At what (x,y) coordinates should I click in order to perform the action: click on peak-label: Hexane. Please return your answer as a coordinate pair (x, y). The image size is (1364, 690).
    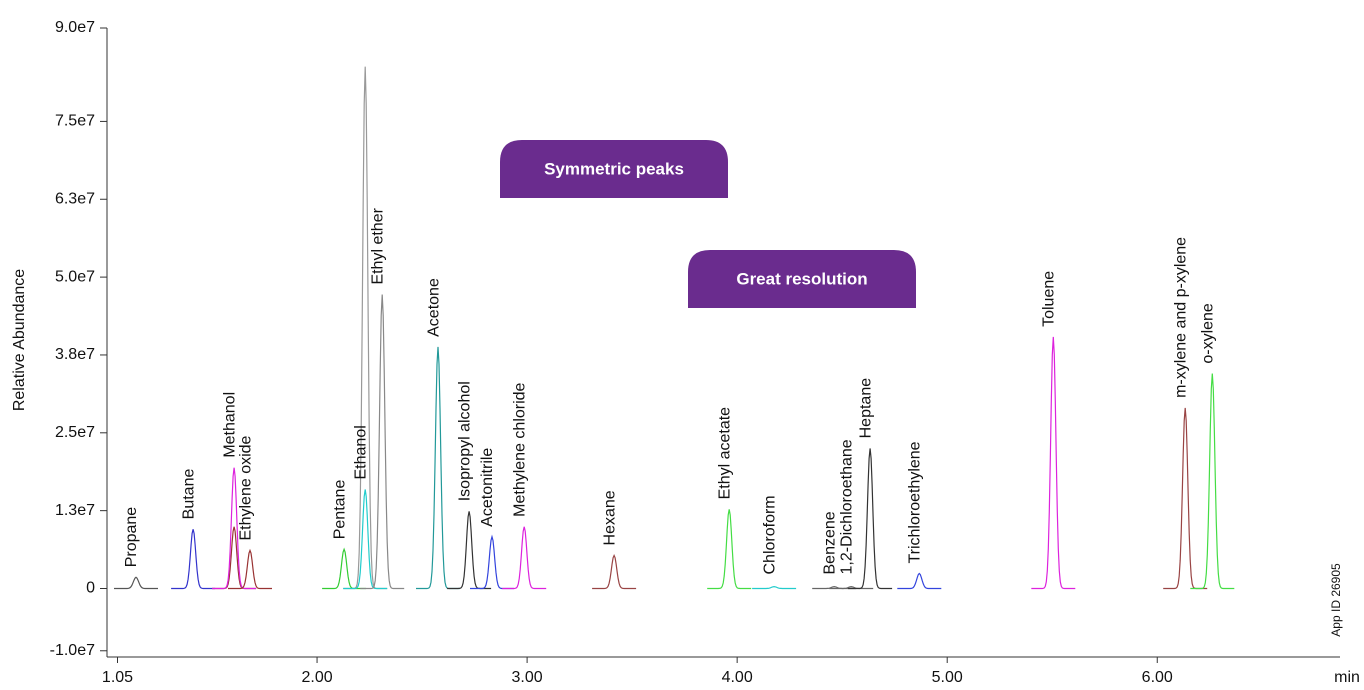
    Looking at the image, I should click on (609, 517).